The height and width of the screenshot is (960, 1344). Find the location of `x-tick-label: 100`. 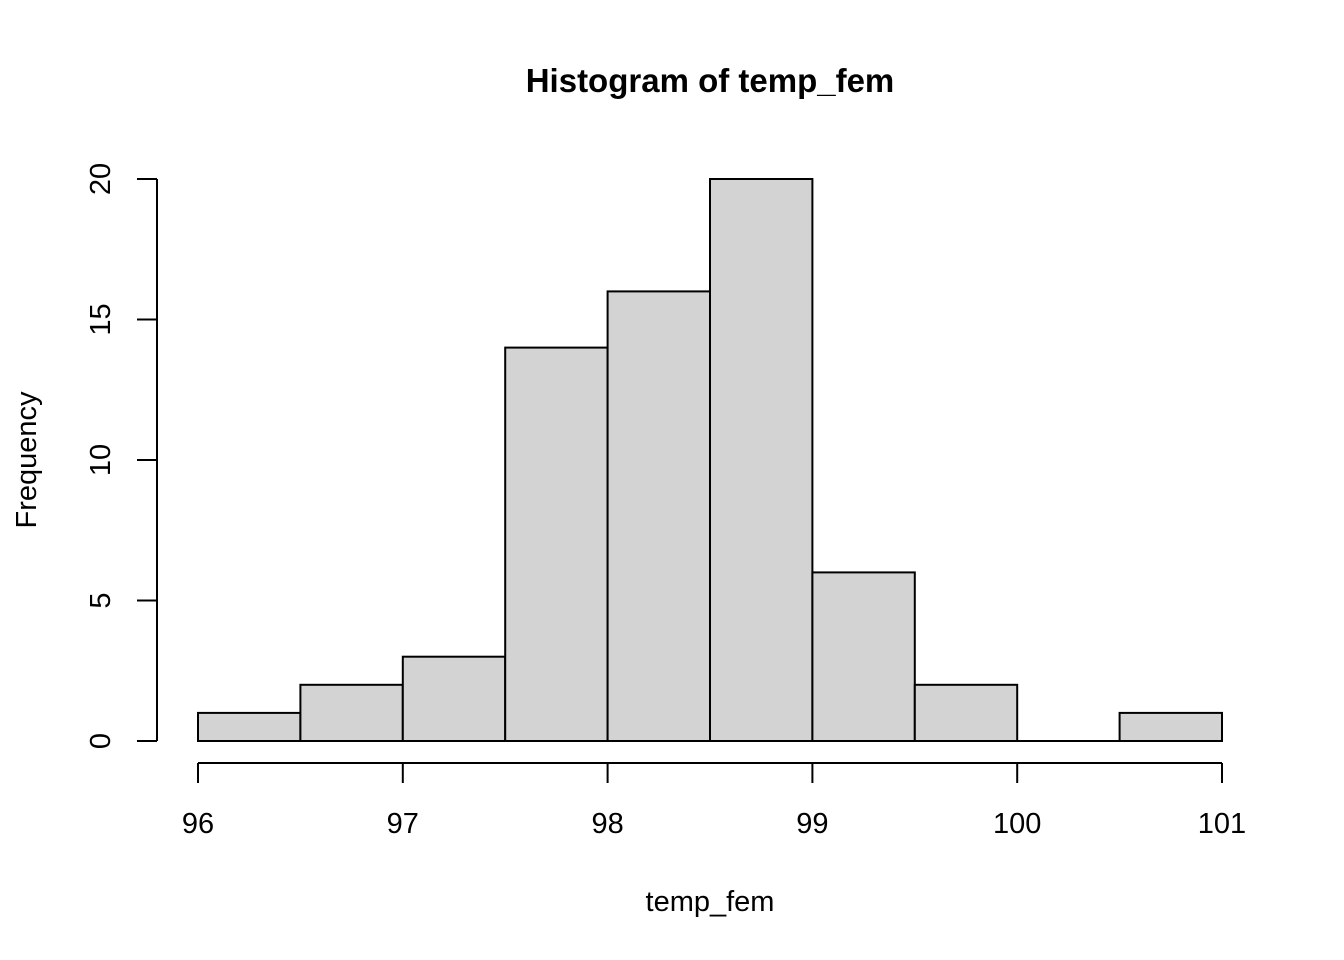

x-tick-label: 100 is located at coordinates (1017, 824).